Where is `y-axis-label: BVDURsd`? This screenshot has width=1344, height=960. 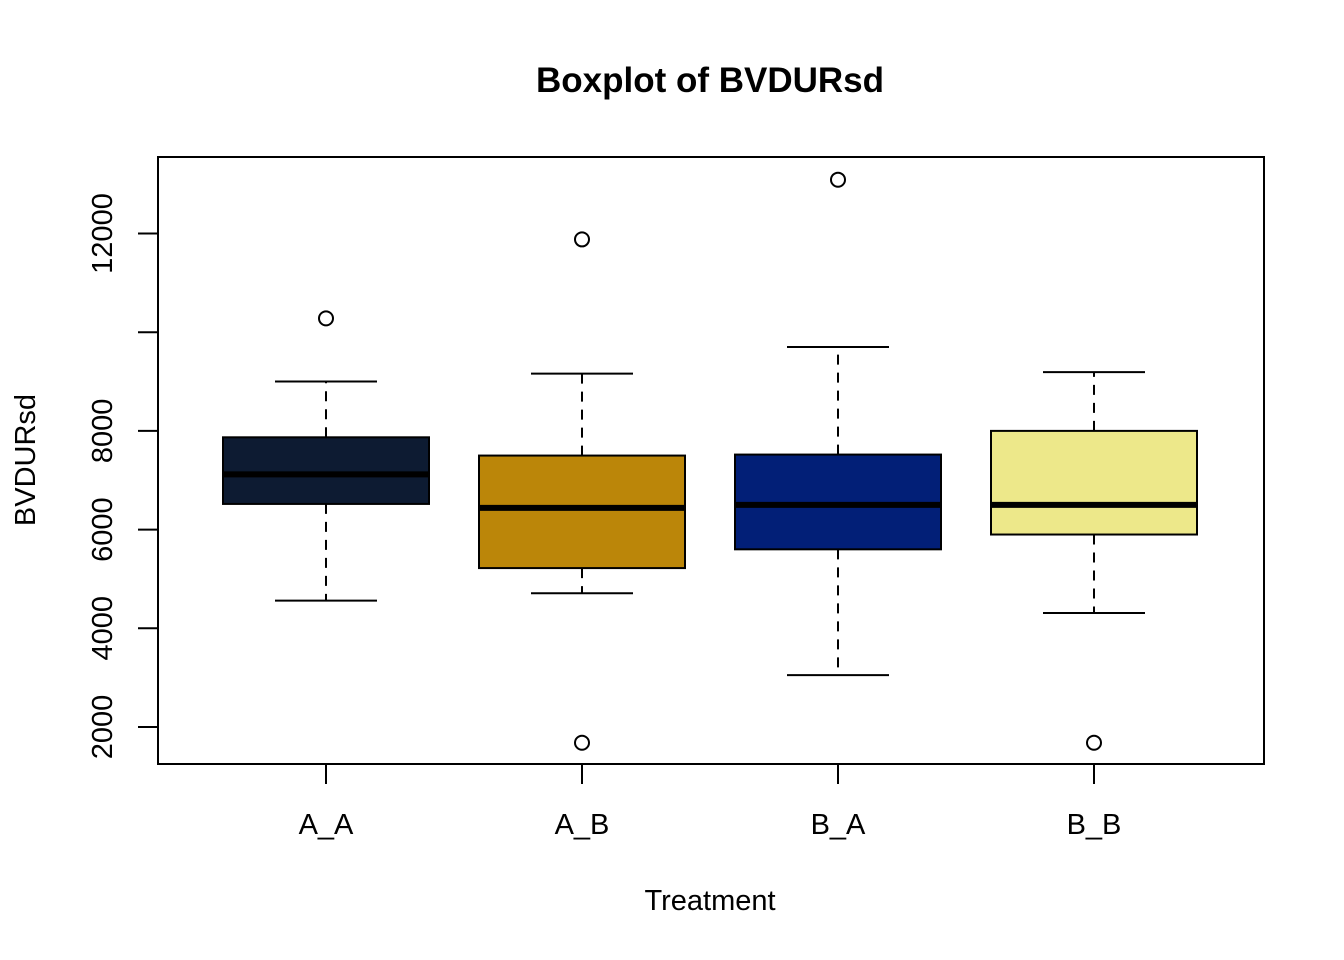
y-axis-label: BVDURsd is located at coordinates (26, 460).